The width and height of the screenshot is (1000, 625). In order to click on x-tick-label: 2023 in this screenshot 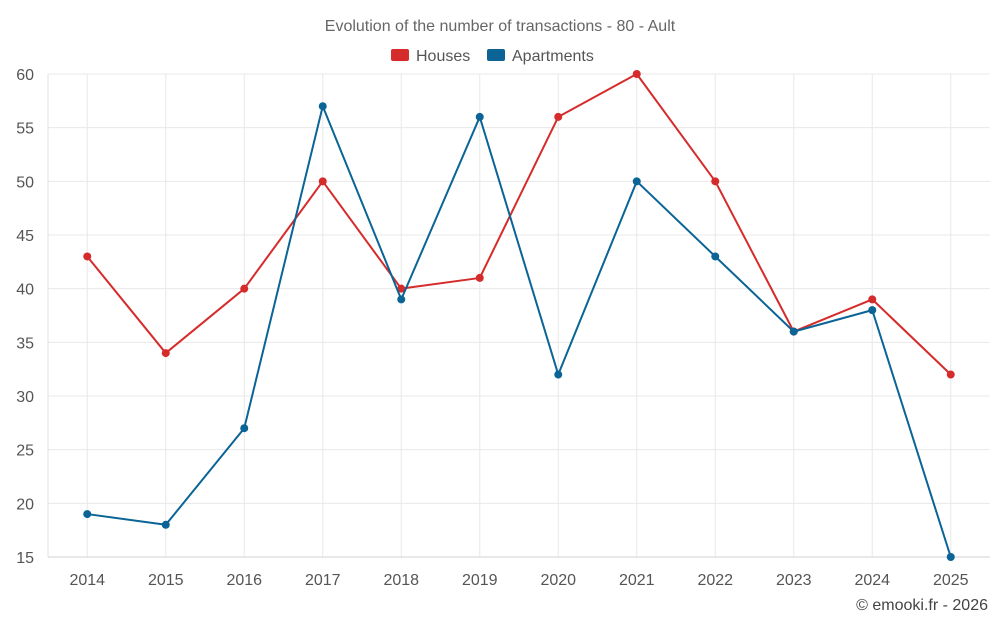, I will do `click(794, 580)`.